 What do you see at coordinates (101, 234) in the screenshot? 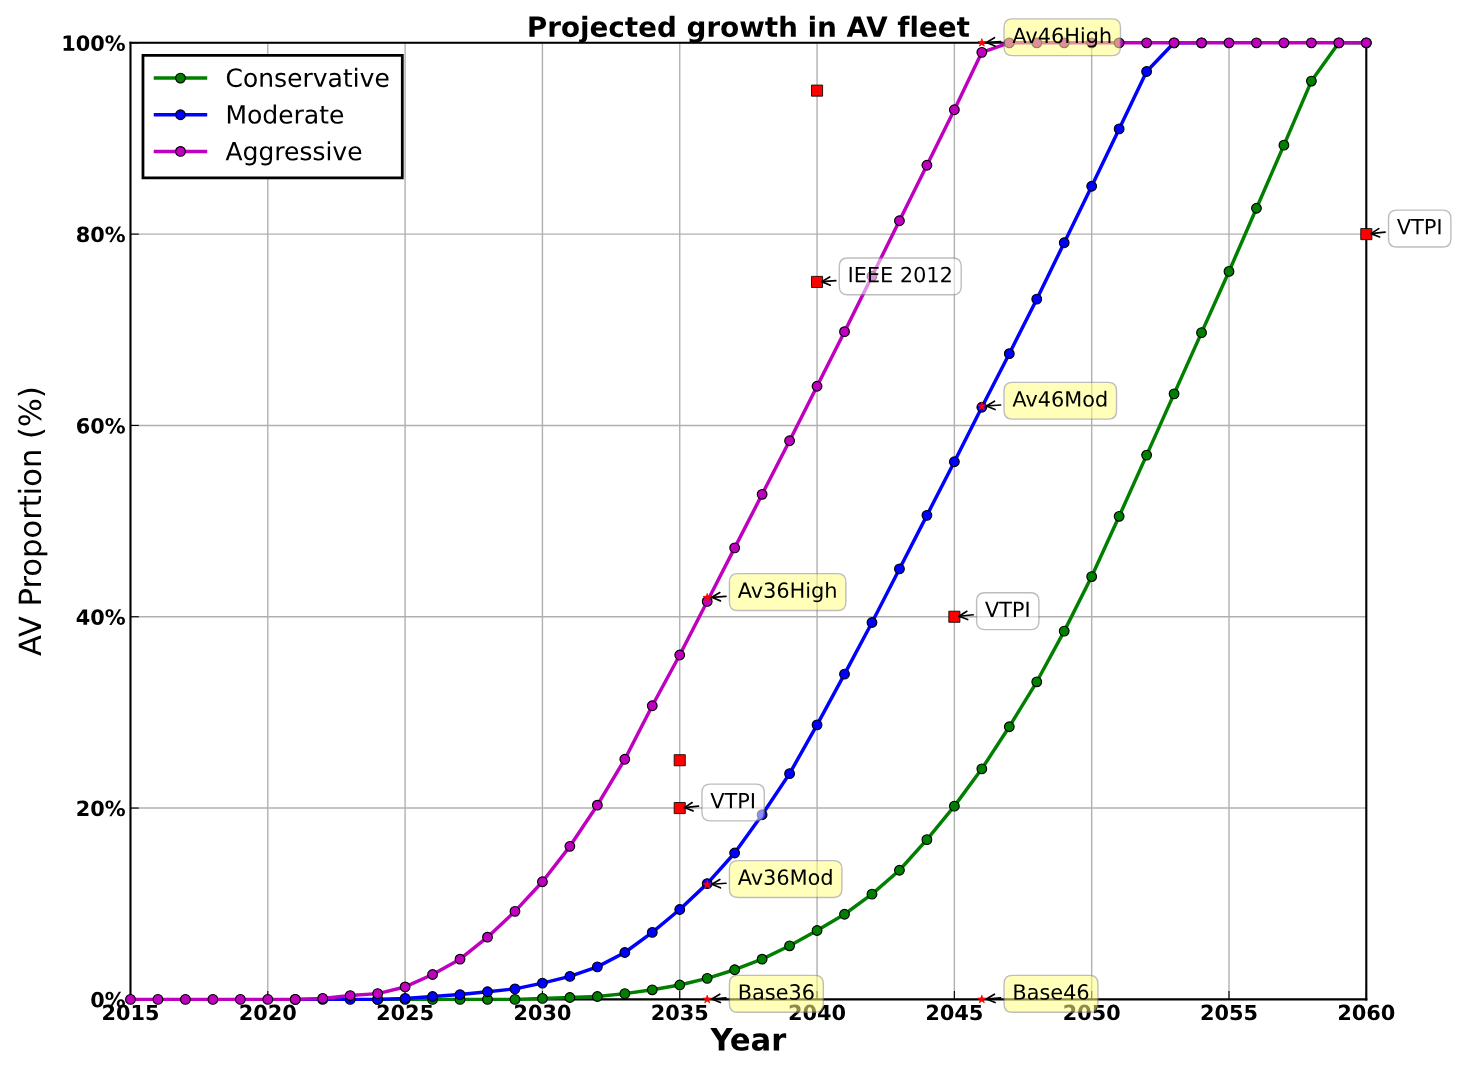
I see `y-tick-label: 80%` at bounding box center [101, 234].